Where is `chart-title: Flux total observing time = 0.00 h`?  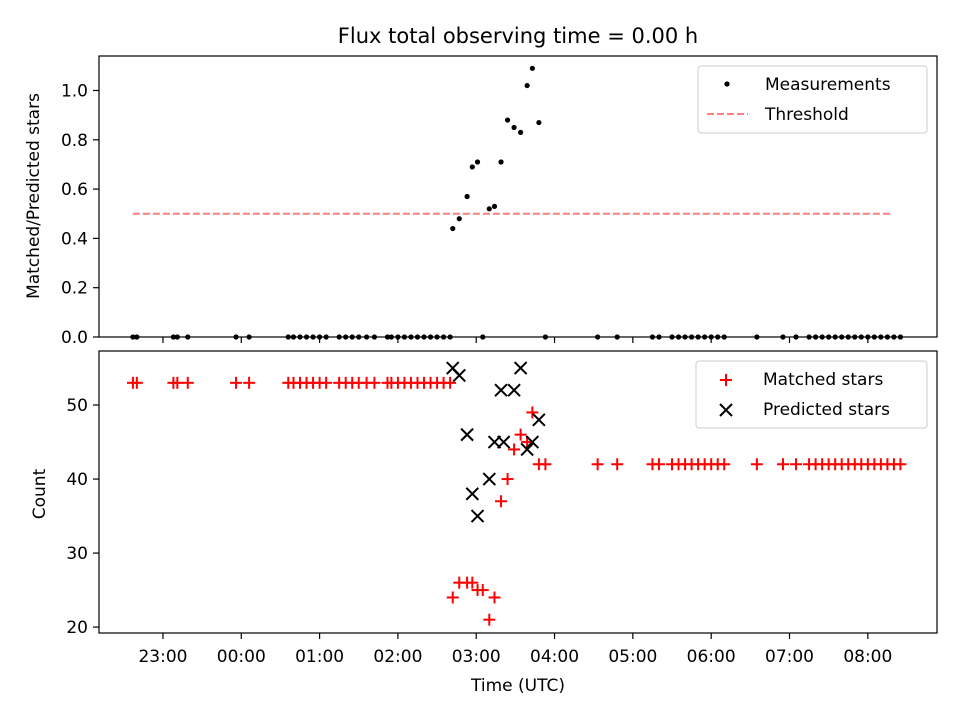 chart-title: Flux total observing time = 0.00 h is located at coordinates (518, 36).